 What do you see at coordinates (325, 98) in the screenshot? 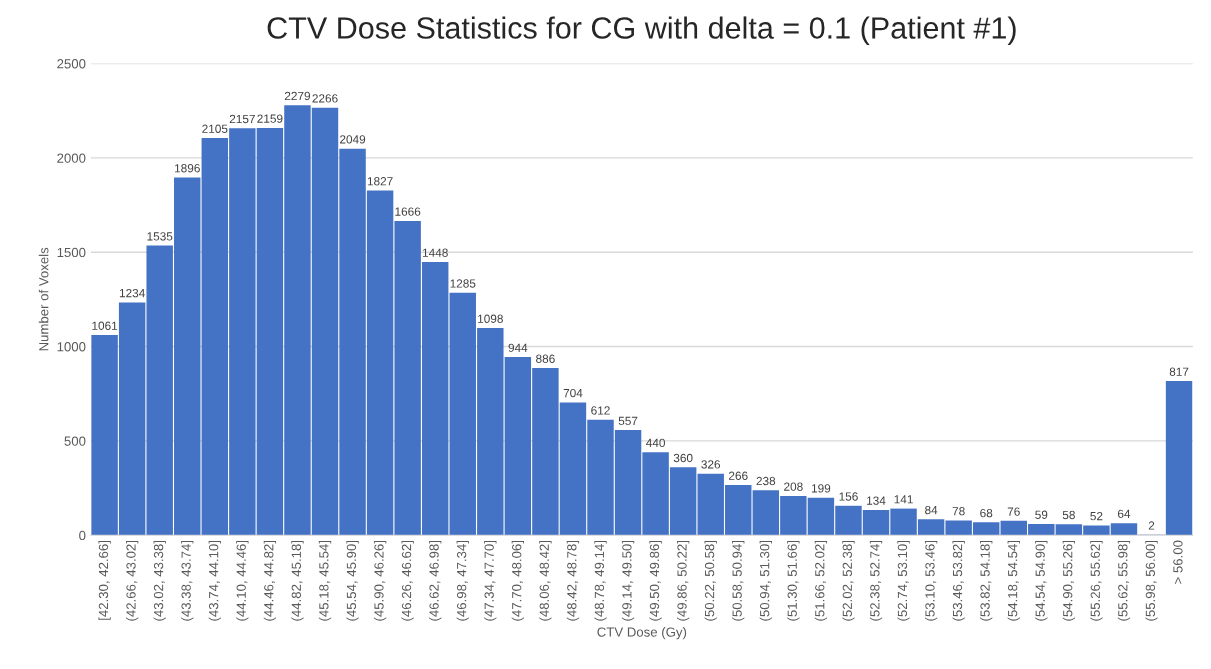
I see `data-label: 2266` at bounding box center [325, 98].